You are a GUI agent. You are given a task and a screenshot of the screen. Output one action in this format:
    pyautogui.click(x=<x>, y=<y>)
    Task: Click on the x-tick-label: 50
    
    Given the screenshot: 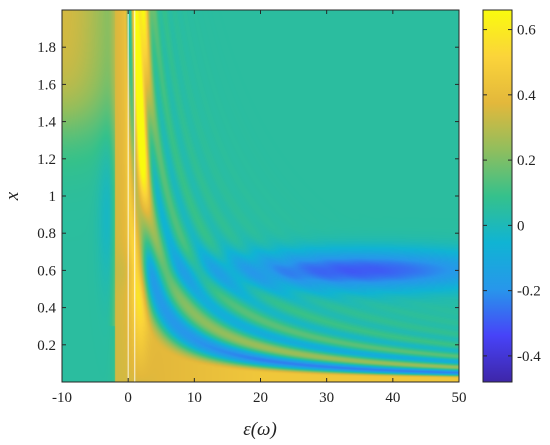 What is the action you would take?
    pyautogui.click(x=459, y=398)
    